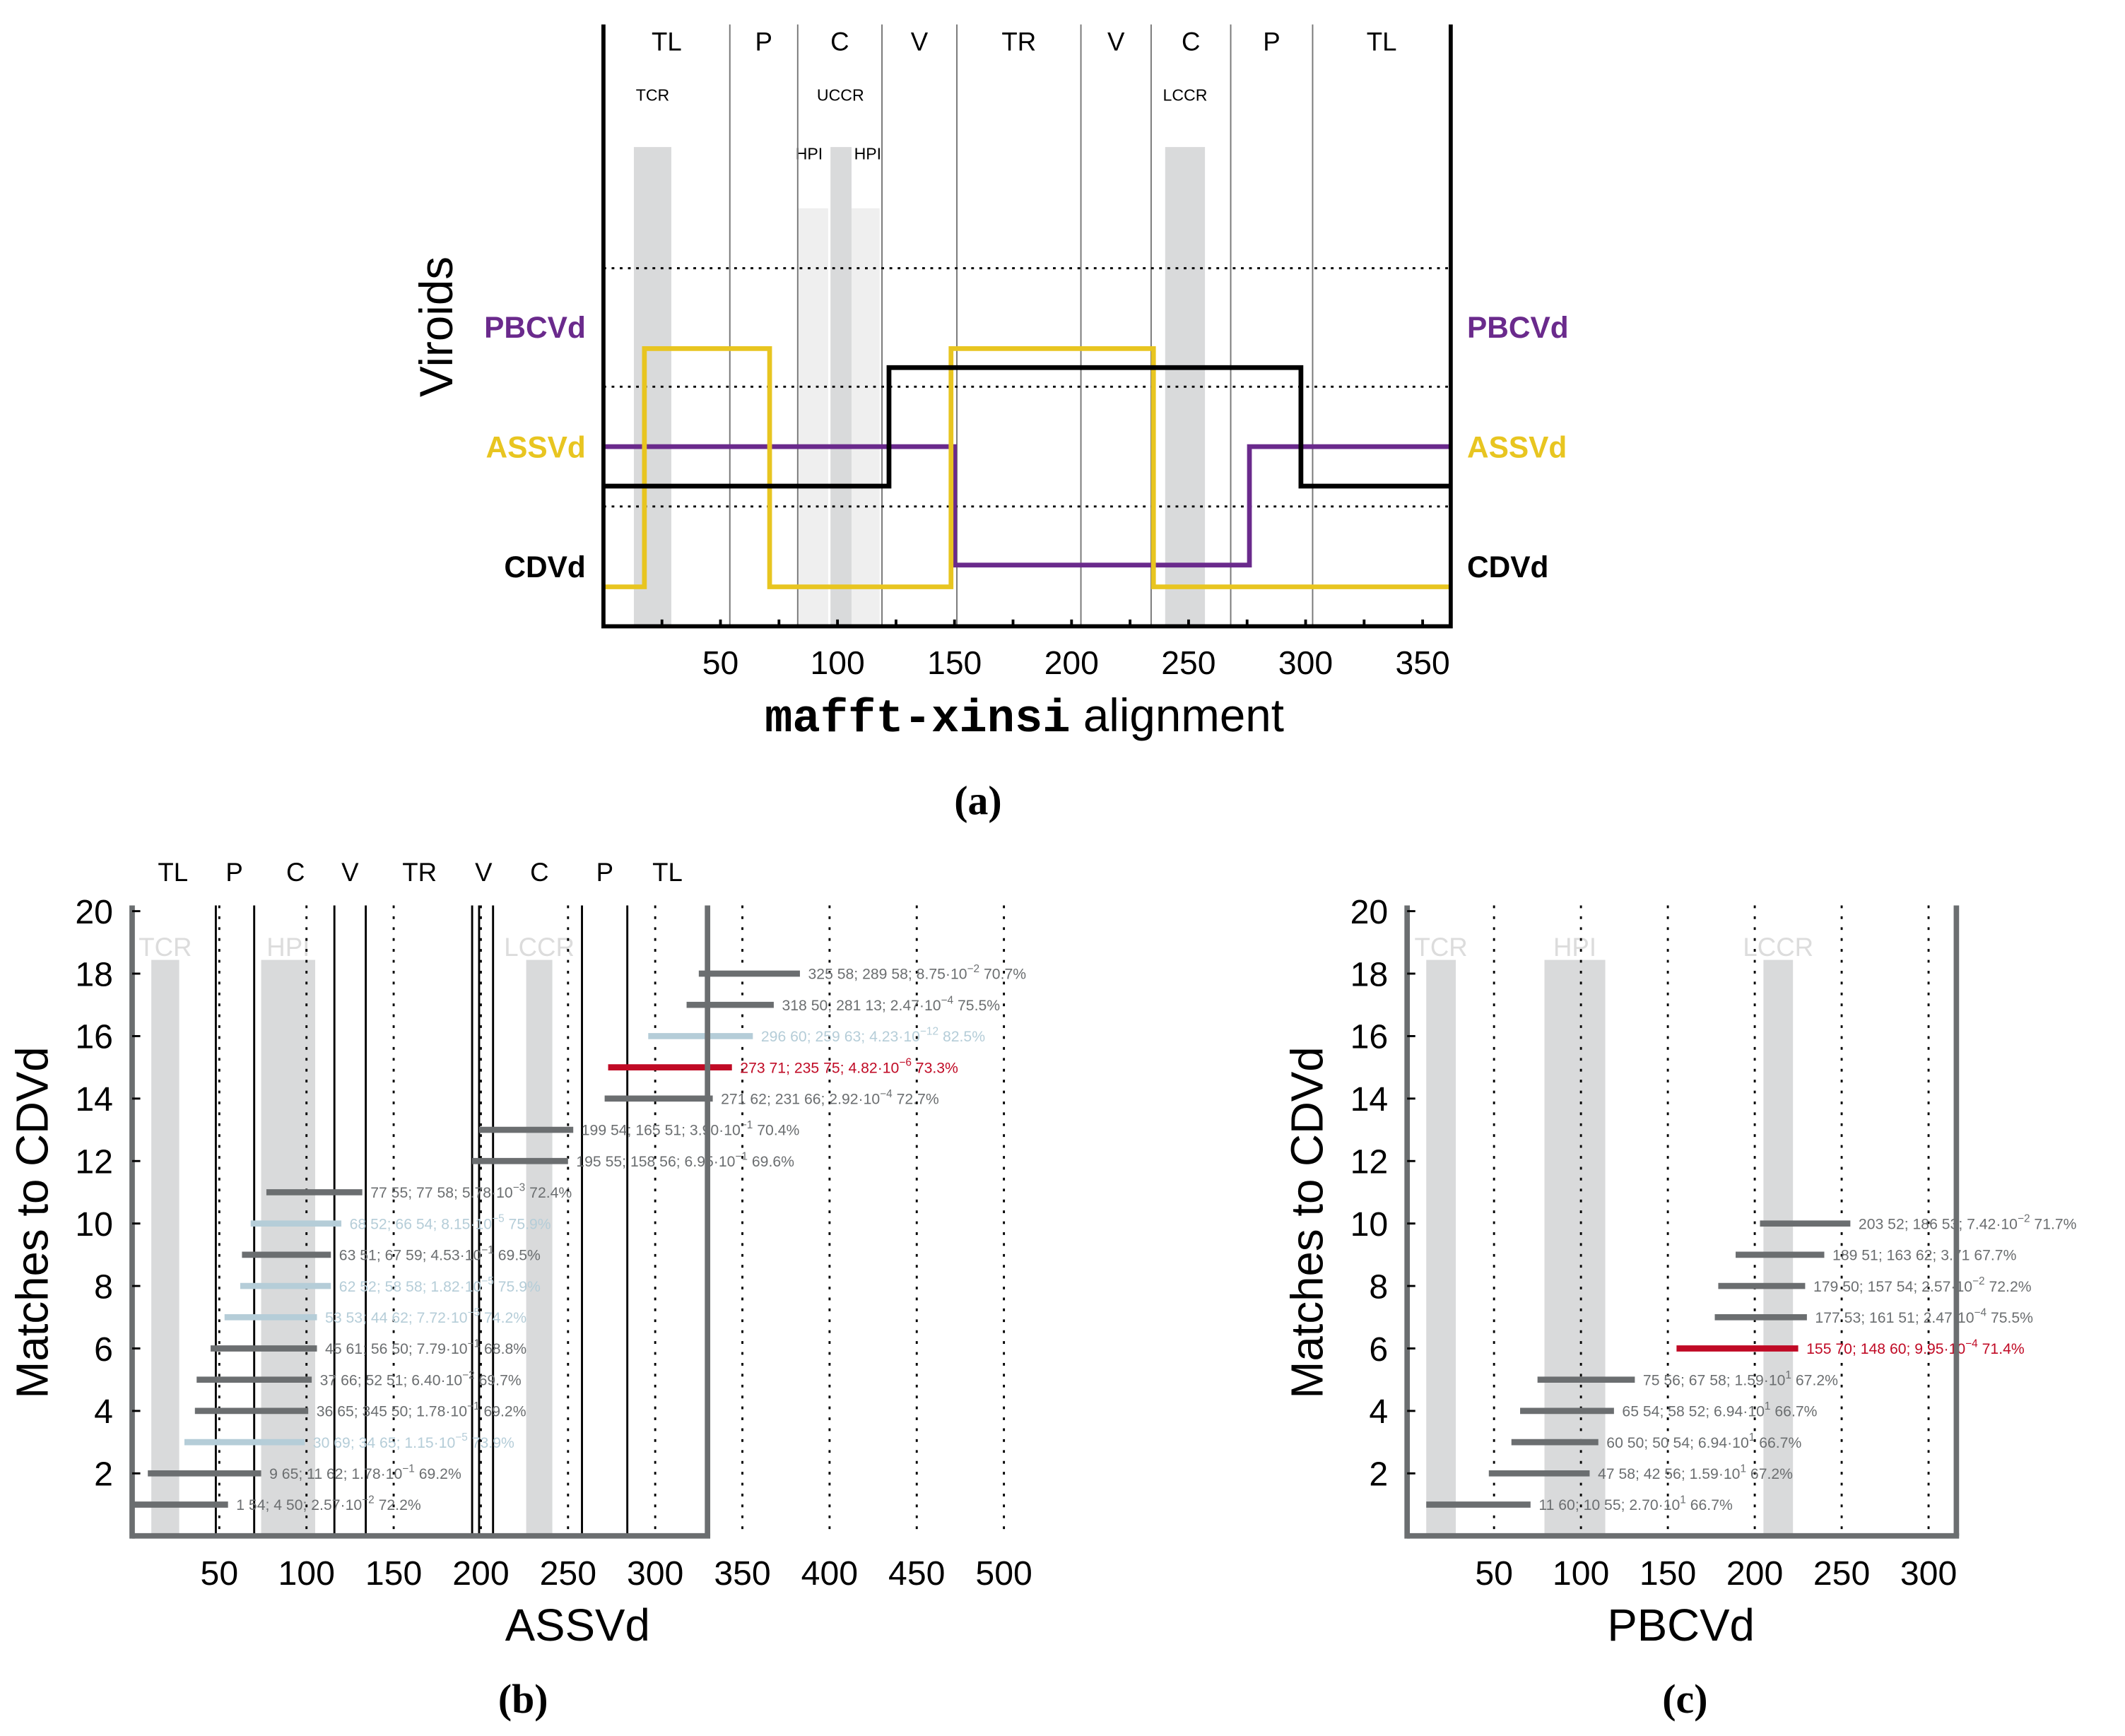  I want to click on panel-caption: (a), so click(977, 800).